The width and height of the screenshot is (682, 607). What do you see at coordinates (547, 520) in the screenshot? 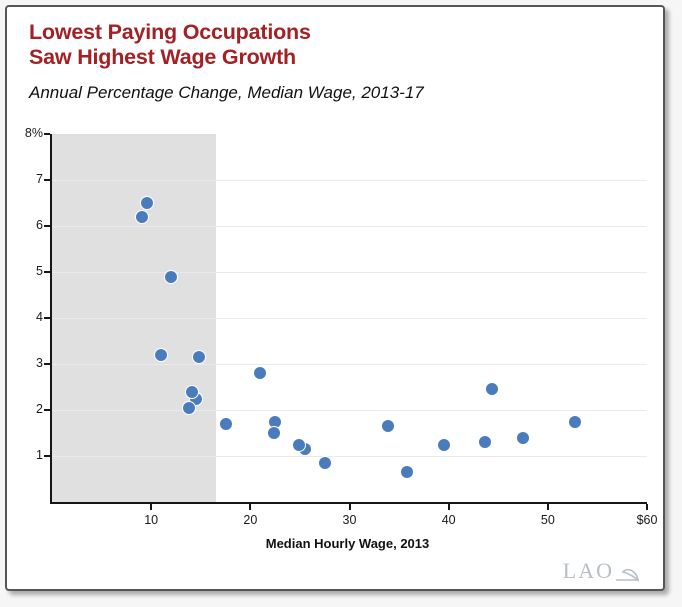
I see `x-axis-tick-label: 50` at bounding box center [547, 520].